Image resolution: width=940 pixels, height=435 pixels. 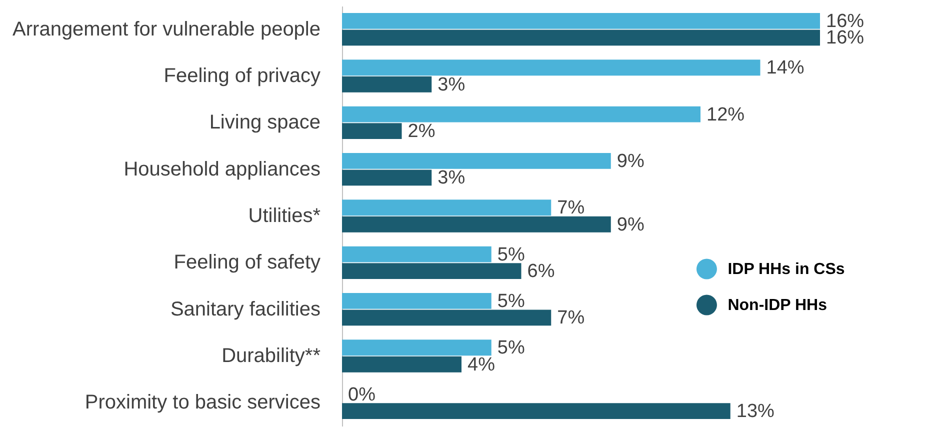 I want to click on data-label: 16%, so click(x=845, y=38).